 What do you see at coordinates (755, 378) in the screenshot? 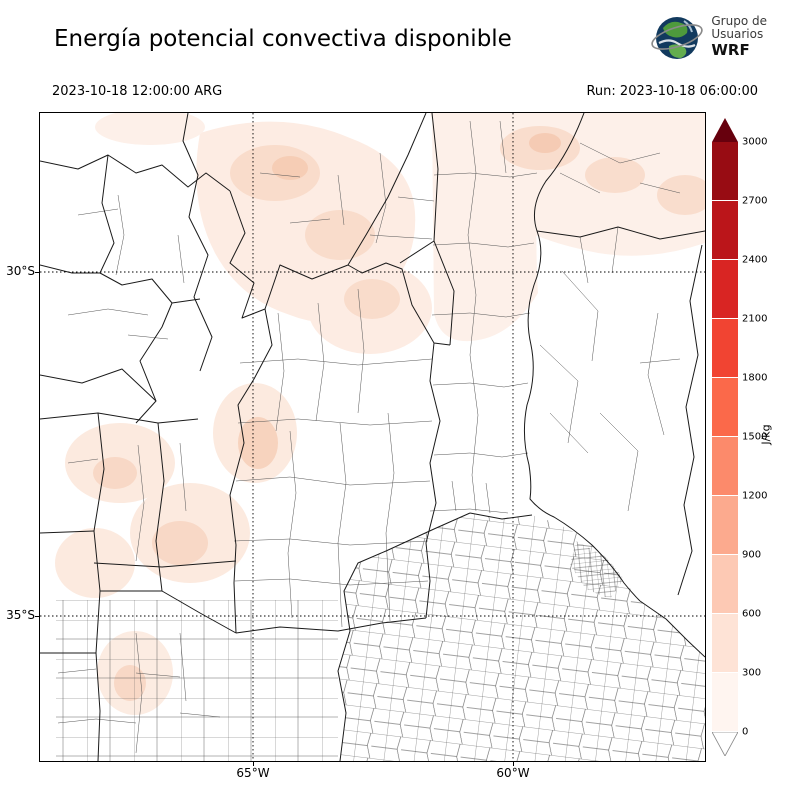
I see `colorbar-tick-label: 1800` at bounding box center [755, 378].